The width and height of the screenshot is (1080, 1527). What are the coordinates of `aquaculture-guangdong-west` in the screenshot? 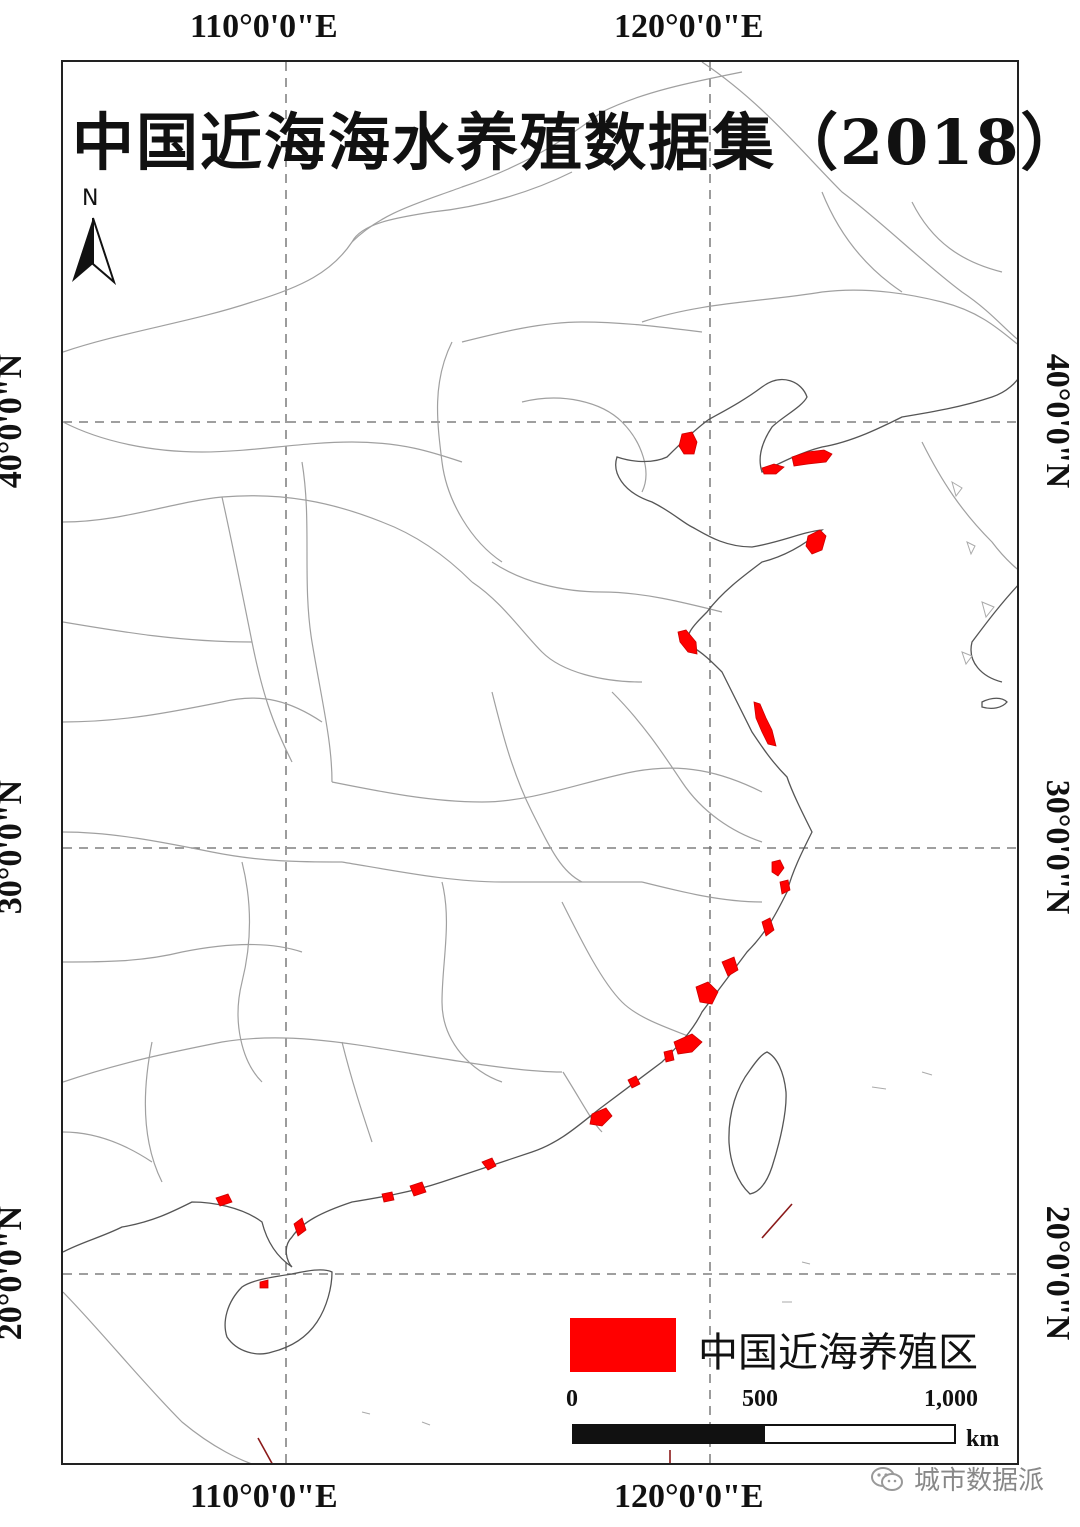 It's located at (418, 1189).